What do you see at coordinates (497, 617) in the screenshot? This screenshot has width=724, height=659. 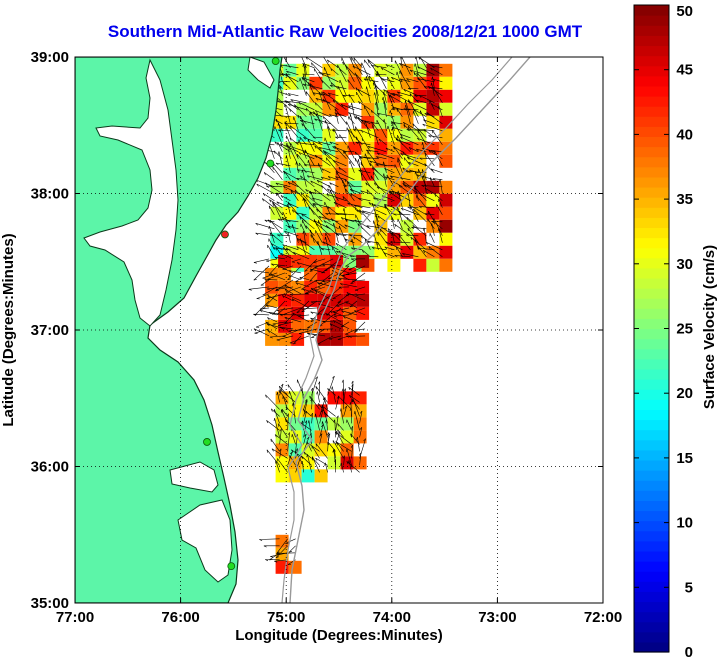 I see `x-tick-label: 73:00` at bounding box center [497, 617].